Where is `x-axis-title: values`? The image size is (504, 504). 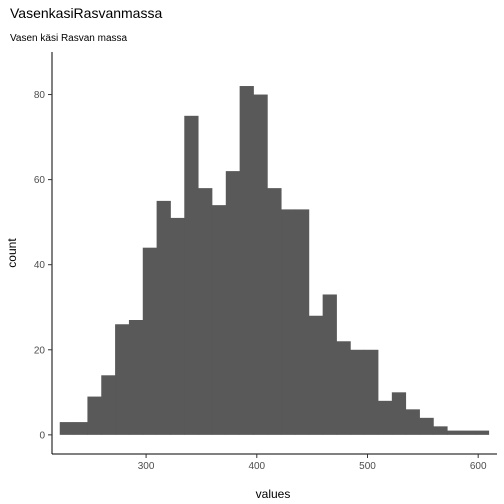
x-axis-title: values is located at coordinates (273, 494).